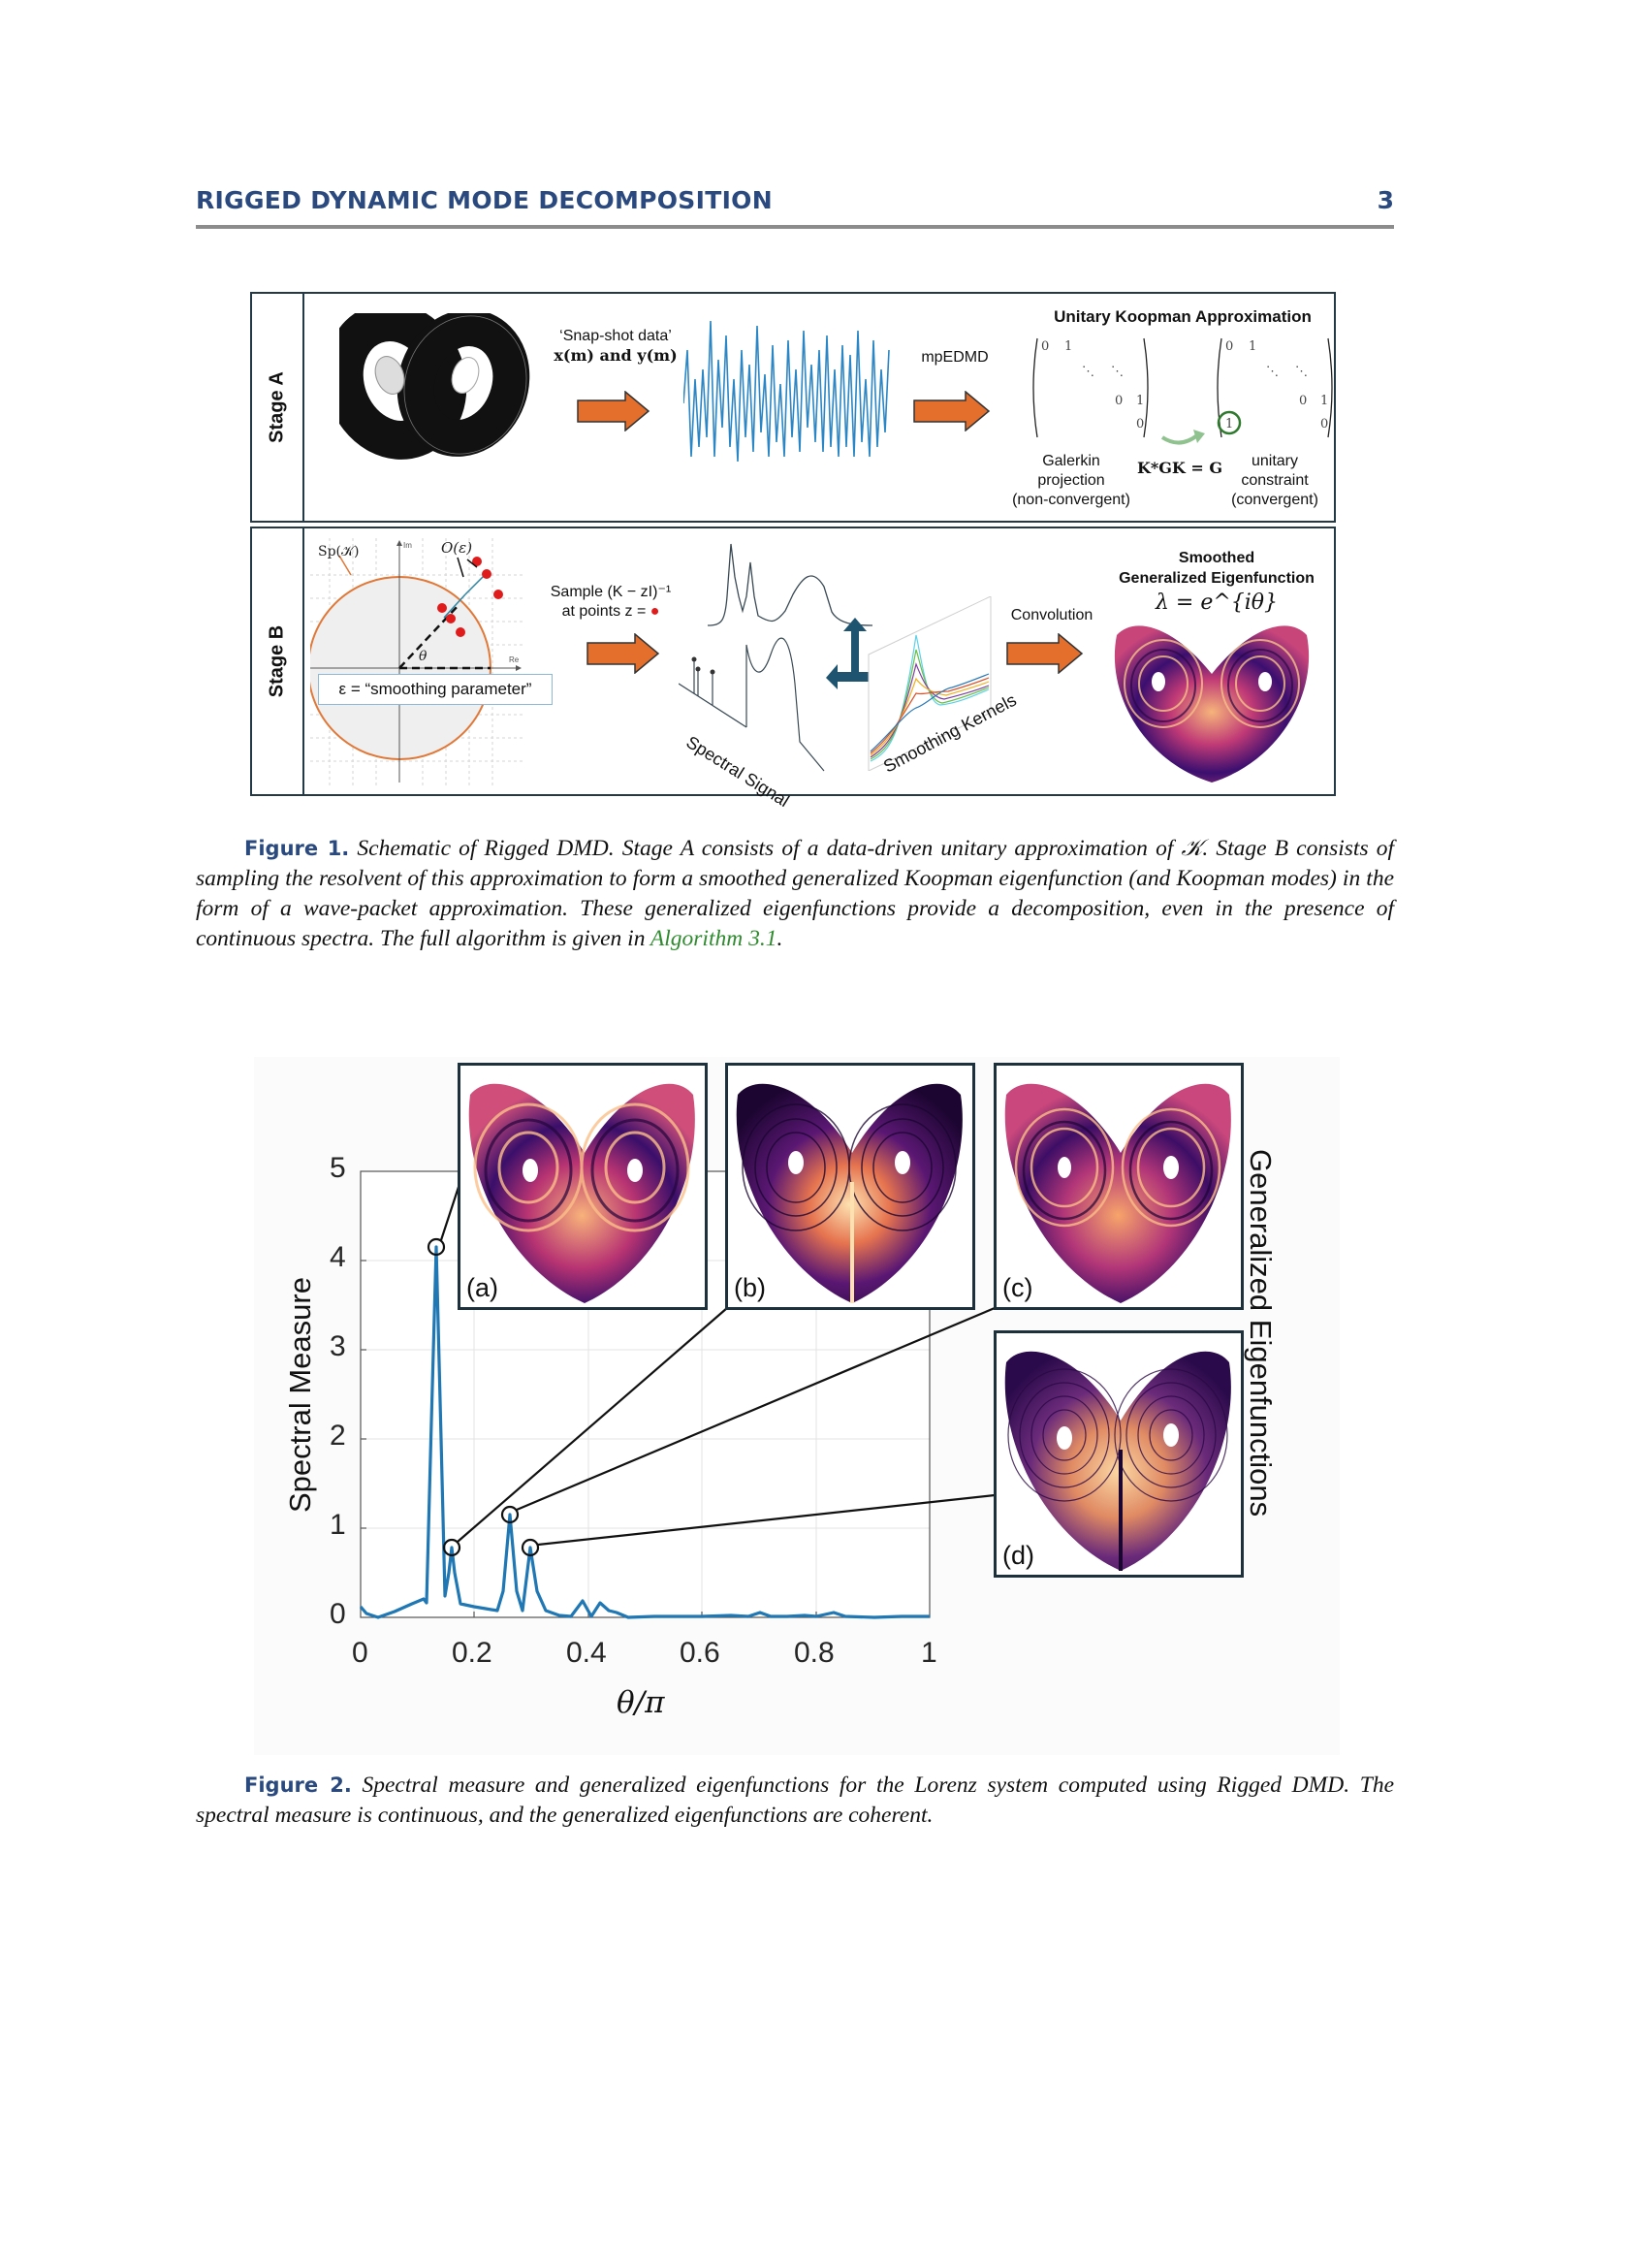 This screenshot has height=2268, width=1648. What do you see at coordinates (611, 602) in the screenshot?
I see `sample-resolvent-label: Sample (K − zI)⁻¹ at points z = ●` at bounding box center [611, 602].